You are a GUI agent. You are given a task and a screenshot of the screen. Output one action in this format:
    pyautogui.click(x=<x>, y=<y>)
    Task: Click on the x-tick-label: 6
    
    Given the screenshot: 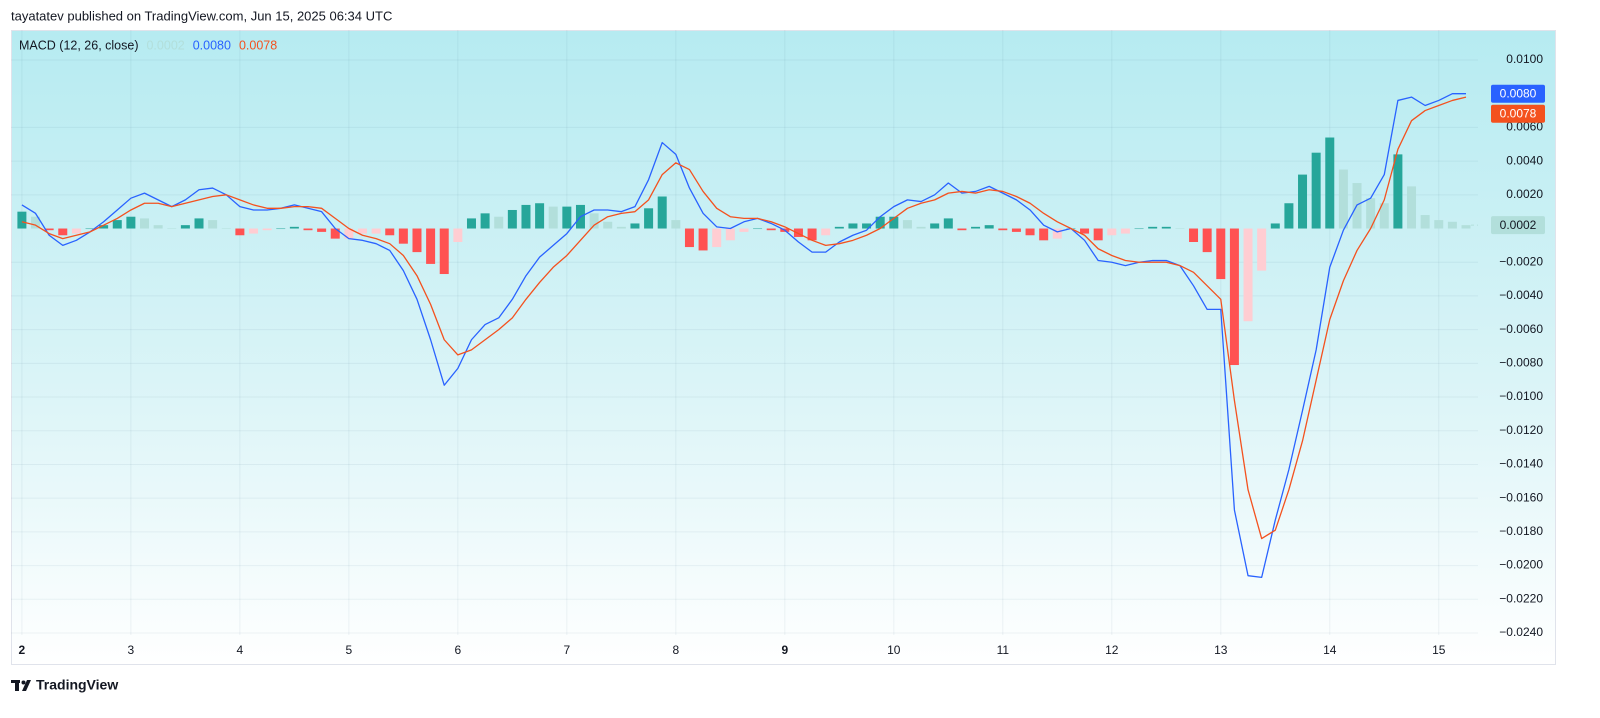 What is the action you would take?
    pyautogui.click(x=458, y=650)
    